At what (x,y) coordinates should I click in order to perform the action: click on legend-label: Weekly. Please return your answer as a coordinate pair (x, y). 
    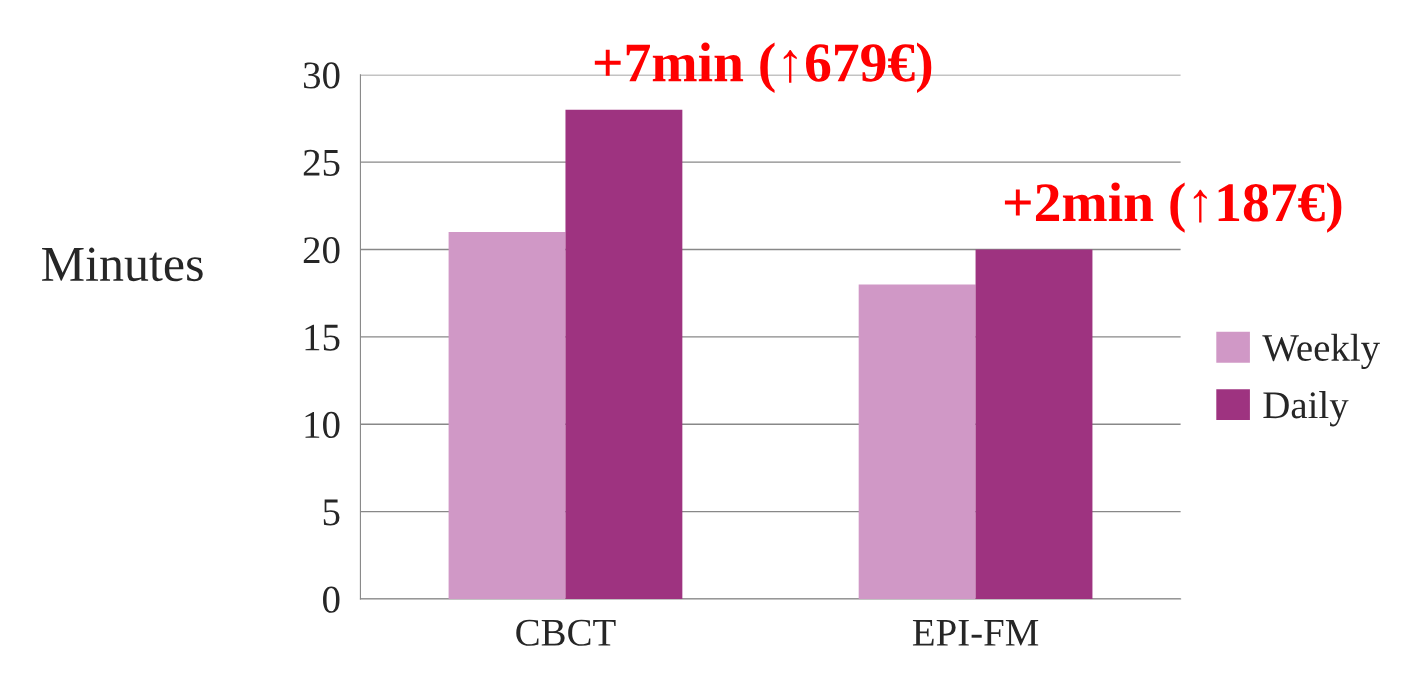
    Looking at the image, I should click on (1321, 351).